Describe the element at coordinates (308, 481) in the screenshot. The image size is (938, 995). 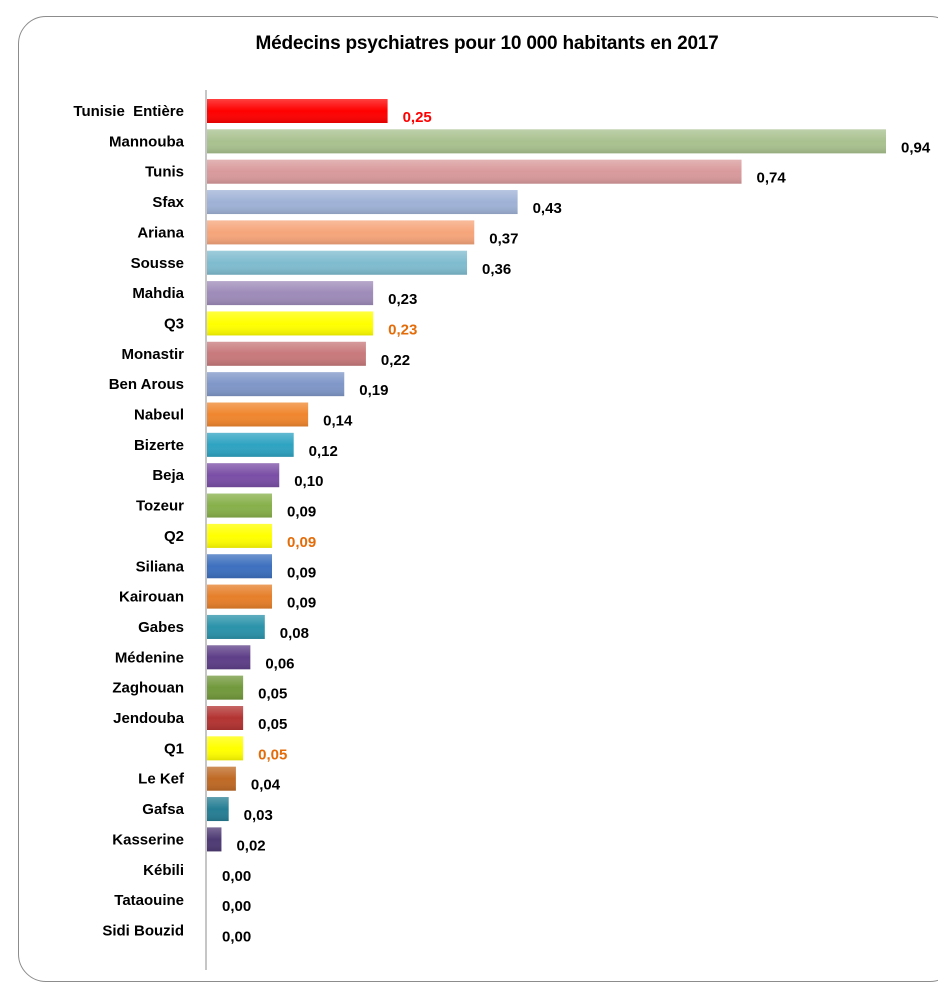
I see `data-label: 0,10` at that location.